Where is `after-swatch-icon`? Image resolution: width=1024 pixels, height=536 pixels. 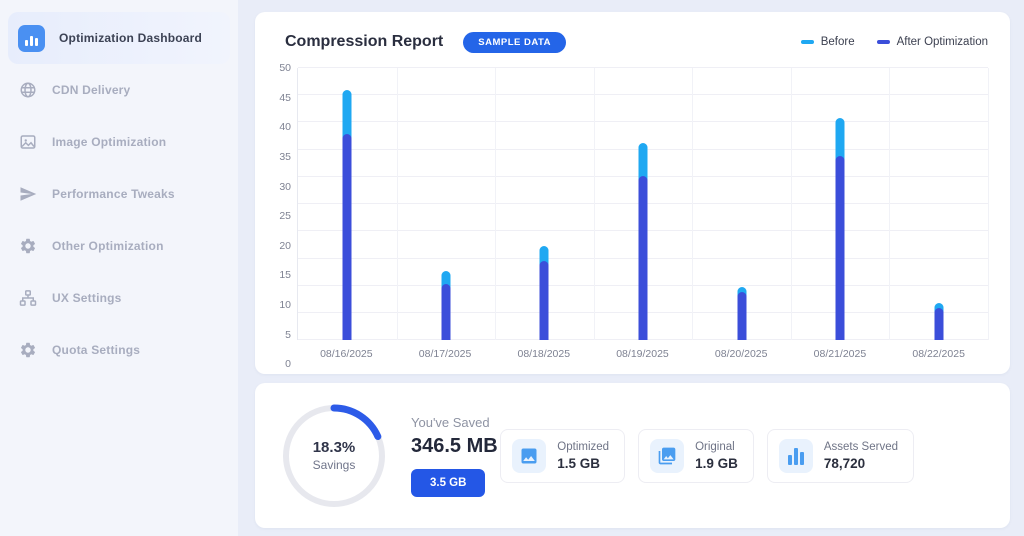 after-swatch-icon is located at coordinates (883, 42).